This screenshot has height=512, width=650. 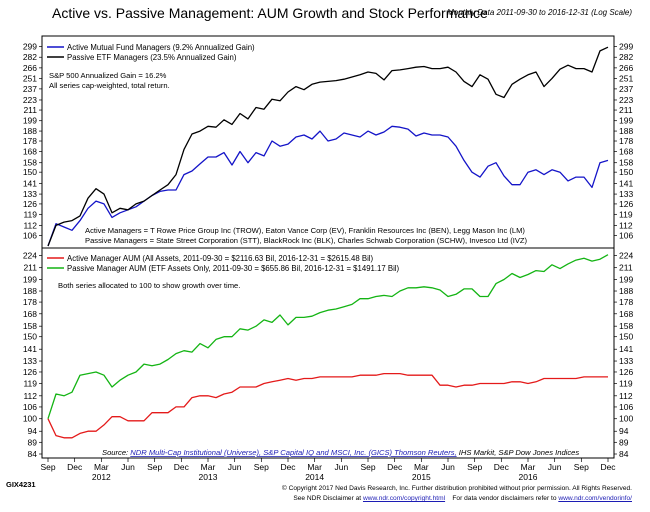 I want to click on bottom-tick-label-right: 199, so click(x=626, y=280).